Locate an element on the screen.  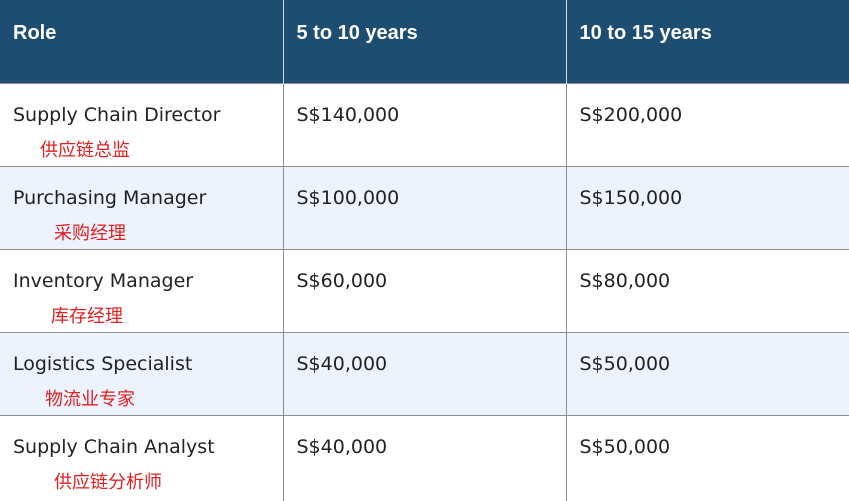
role-translation: 供应链分析师 is located at coordinates (108, 482).